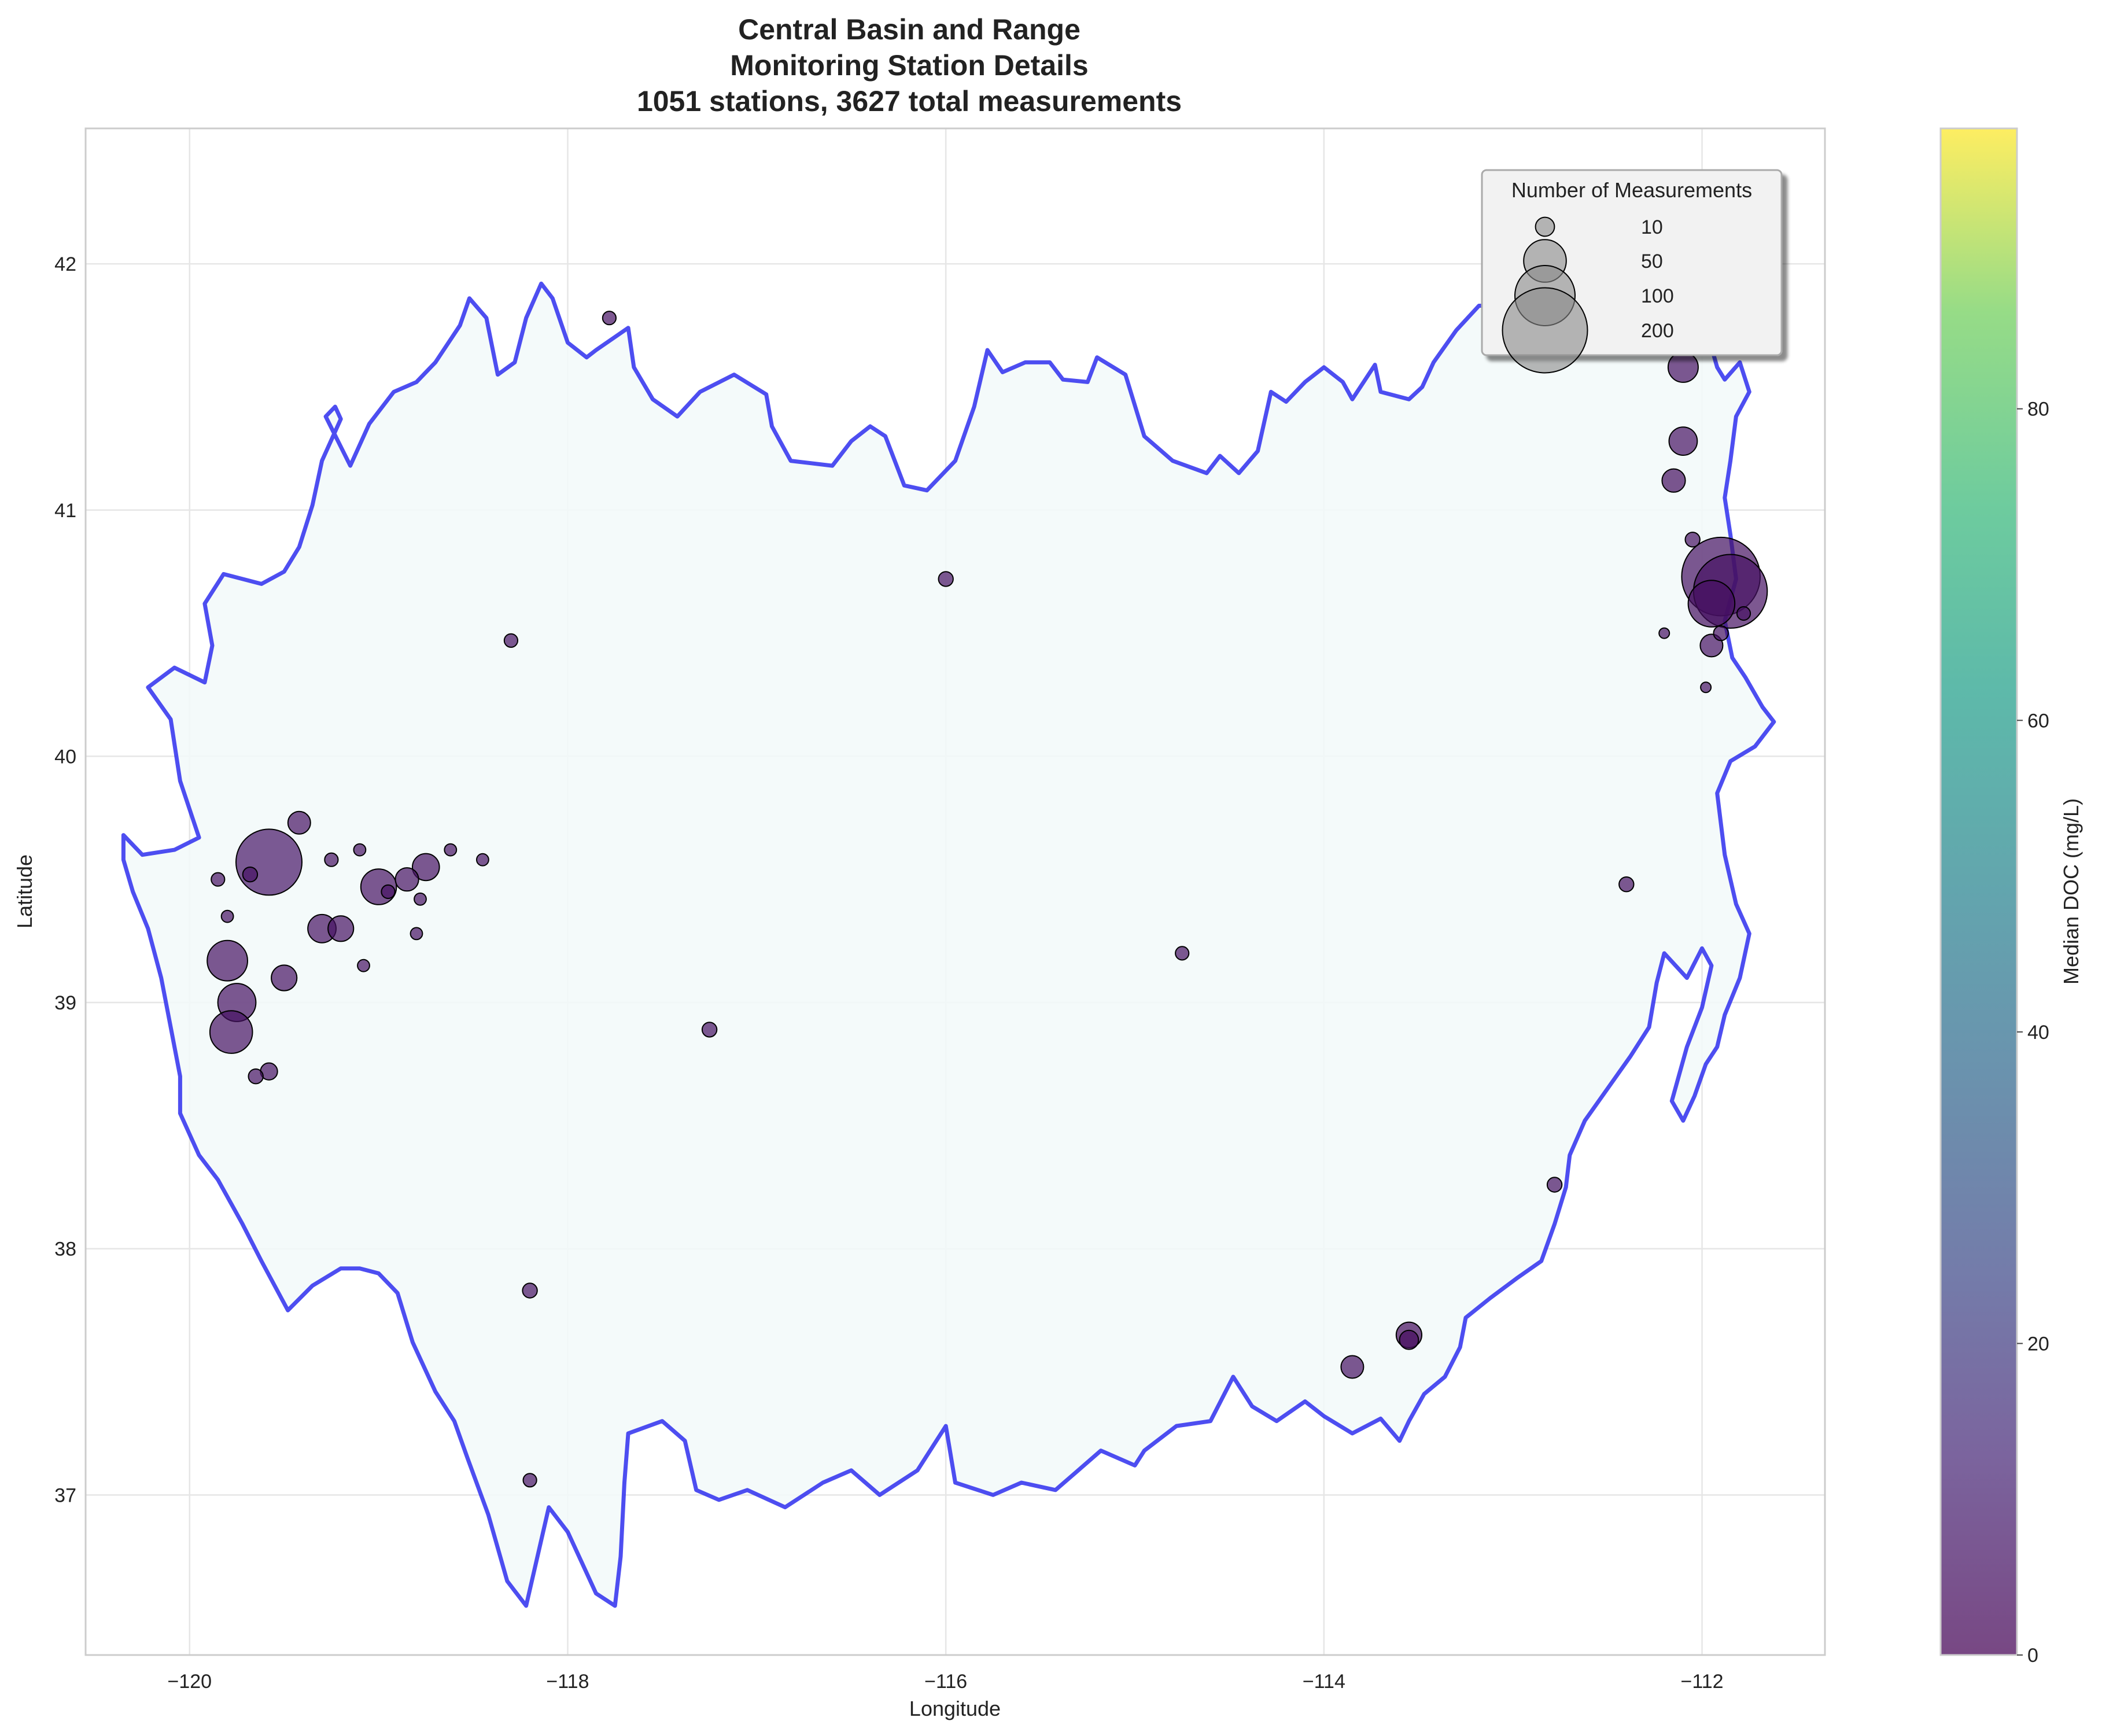  I want to click on x-axis-ticks: −120 −118 −116 −114 −112, so click(945, 1682).